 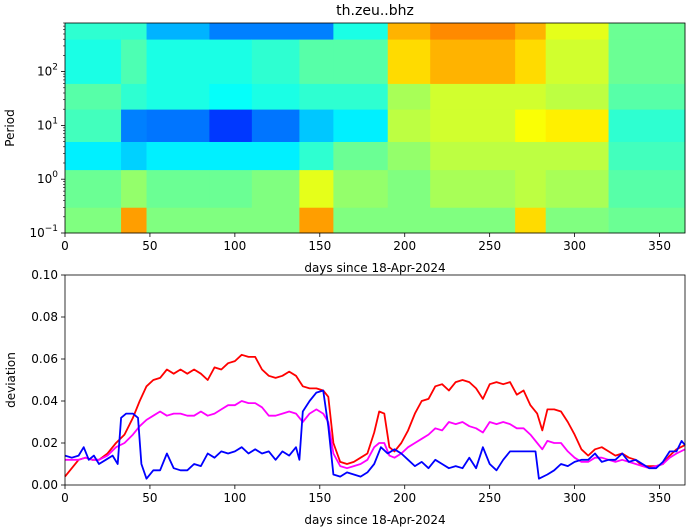 I want to click on y-tick-label: 10⁻¹, so click(x=43, y=232).